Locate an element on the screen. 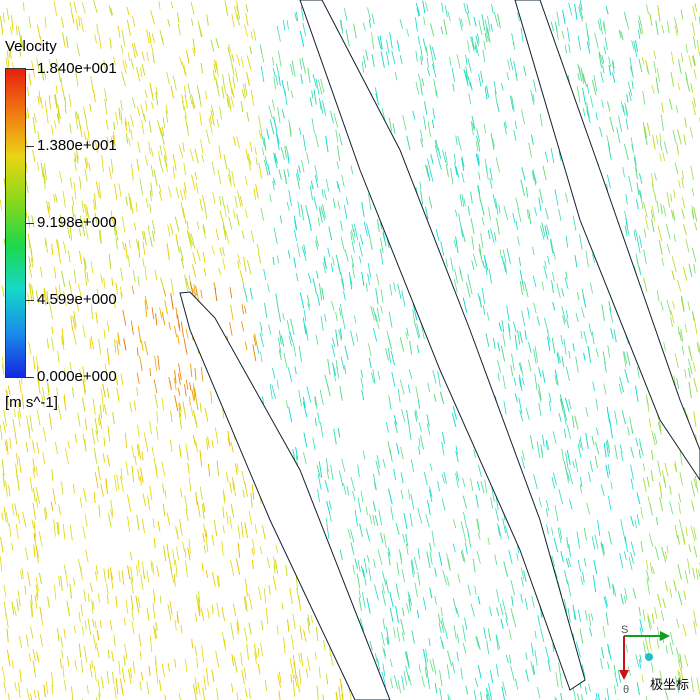 The width and height of the screenshot is (700, 700). triad-dot is located at coordinates (649, 657).